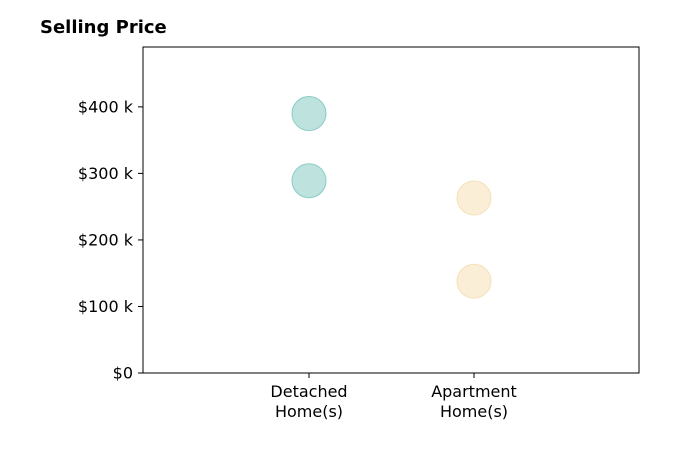 The image size is (679, 462). What do you see at coordinates (106, 239) in the screenshot?
I see `y-tick-label: $200 k` at bounding box center [106, 239].